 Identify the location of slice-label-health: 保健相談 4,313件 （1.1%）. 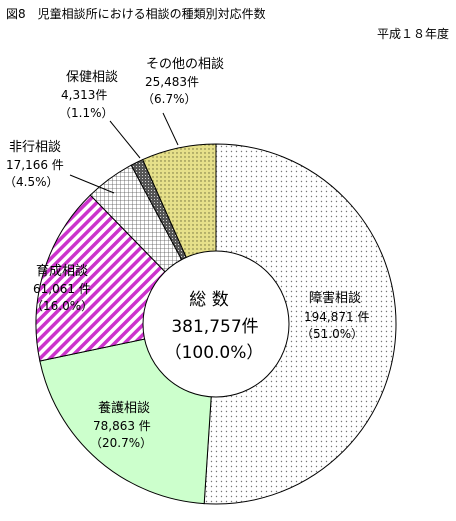
(88, 94).